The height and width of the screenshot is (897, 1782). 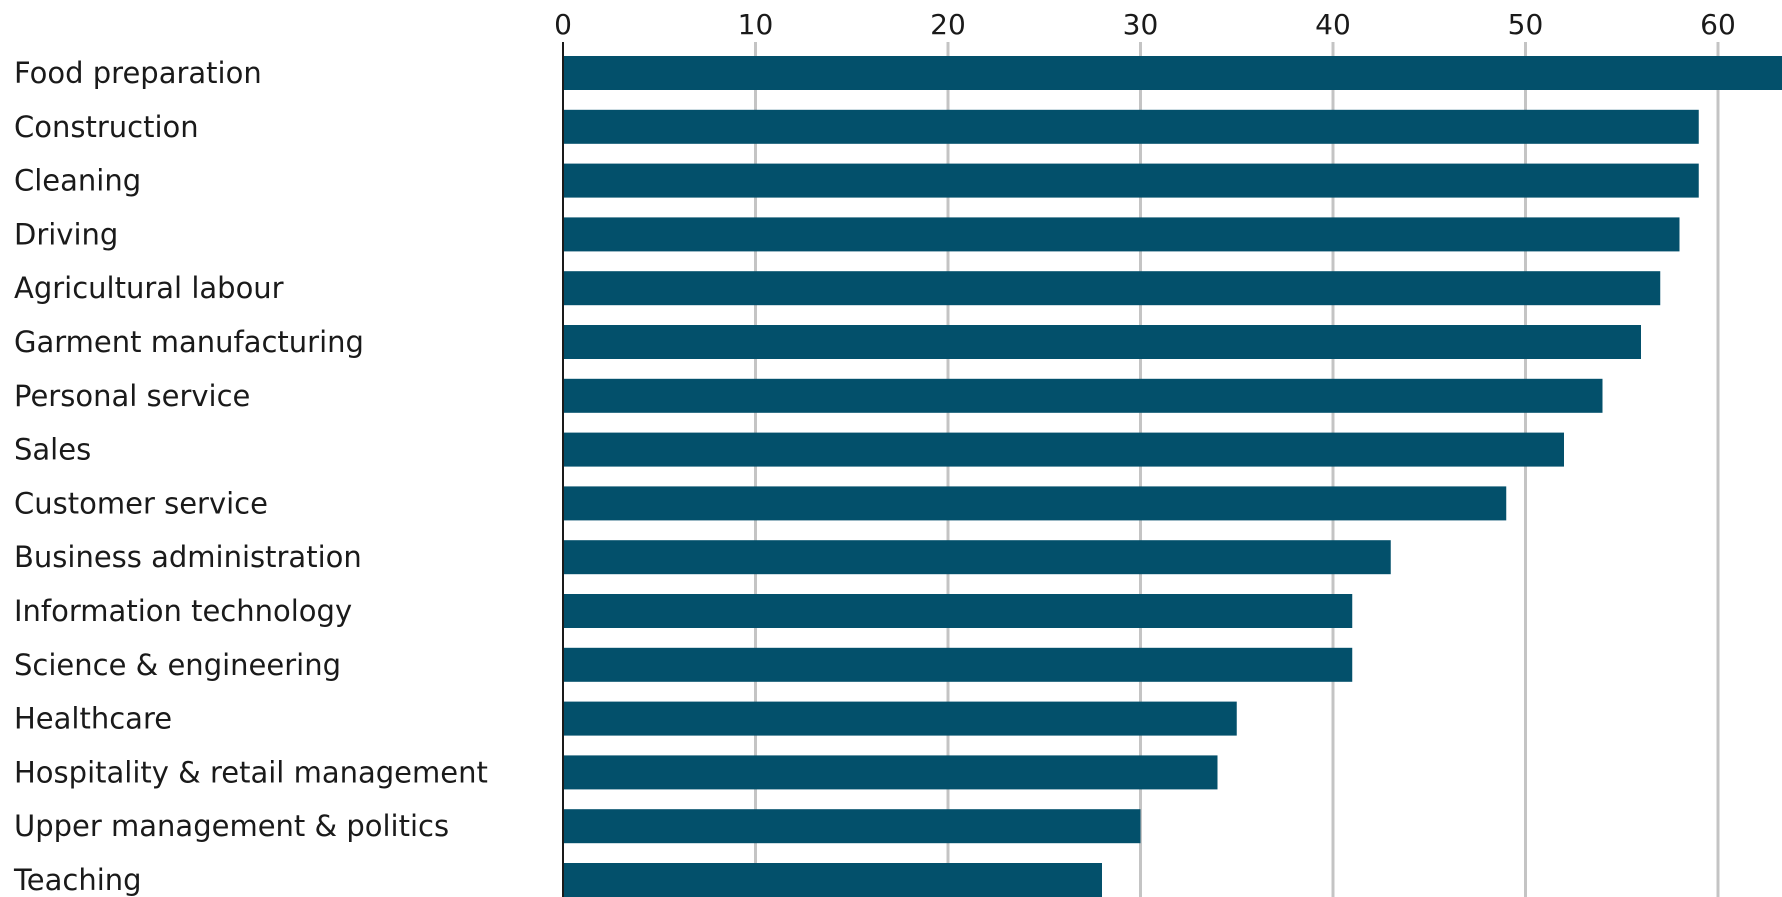 I want to click on x-tick-label: 60, so click(x=1718, y=24).